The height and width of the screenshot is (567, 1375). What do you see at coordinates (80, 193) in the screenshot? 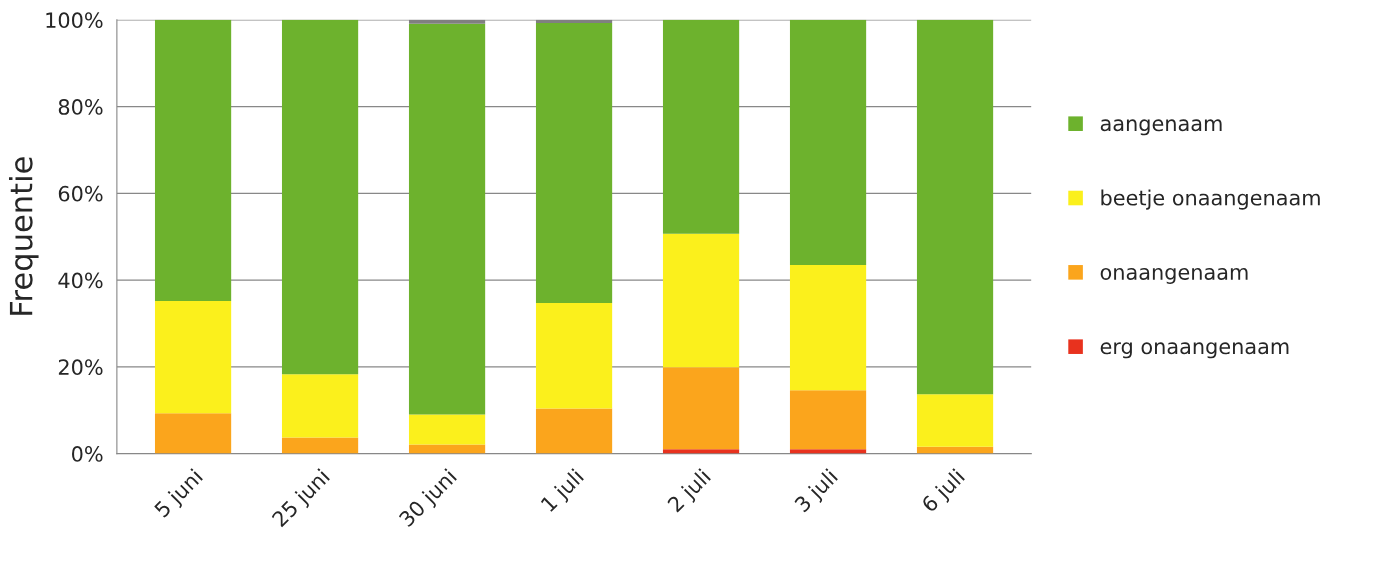
I see `y-tick-label: 60%` at bounding box center [80, 193].